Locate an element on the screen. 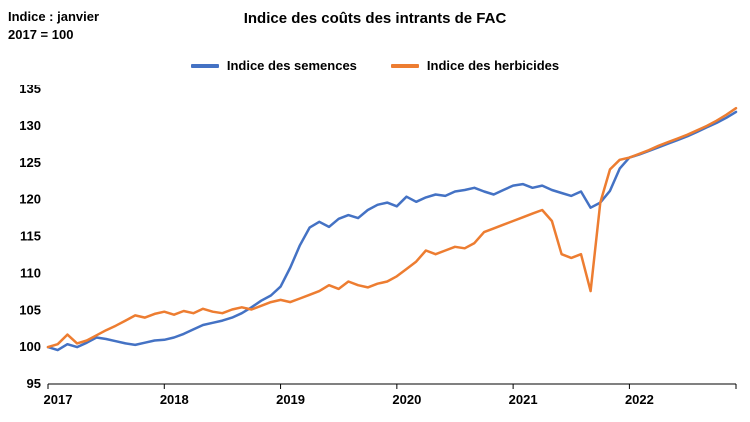 The height and width of the screenshot is (422, 750). legend-swatch-herbicides-icon is located at coordinates (404, 65).